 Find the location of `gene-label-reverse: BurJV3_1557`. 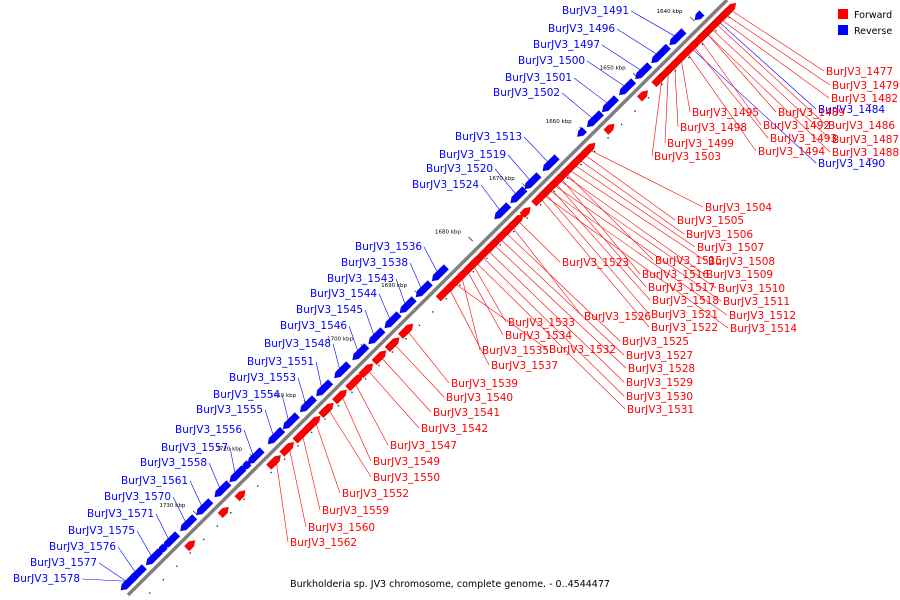

gene-label-reverse: BurJV3_1557 is located at coordinates (194, 448).